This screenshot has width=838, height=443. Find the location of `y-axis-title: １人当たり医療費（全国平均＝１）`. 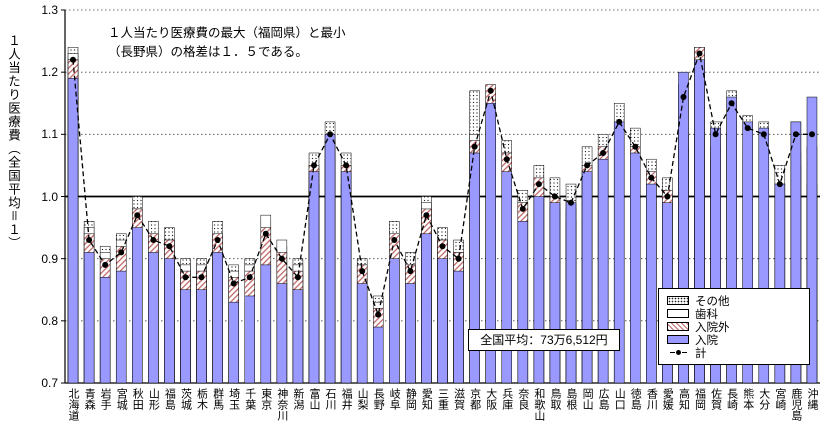

y-axis-title: １人当たり医療費（全国平均＝１） is located at coordinates (13, 142).